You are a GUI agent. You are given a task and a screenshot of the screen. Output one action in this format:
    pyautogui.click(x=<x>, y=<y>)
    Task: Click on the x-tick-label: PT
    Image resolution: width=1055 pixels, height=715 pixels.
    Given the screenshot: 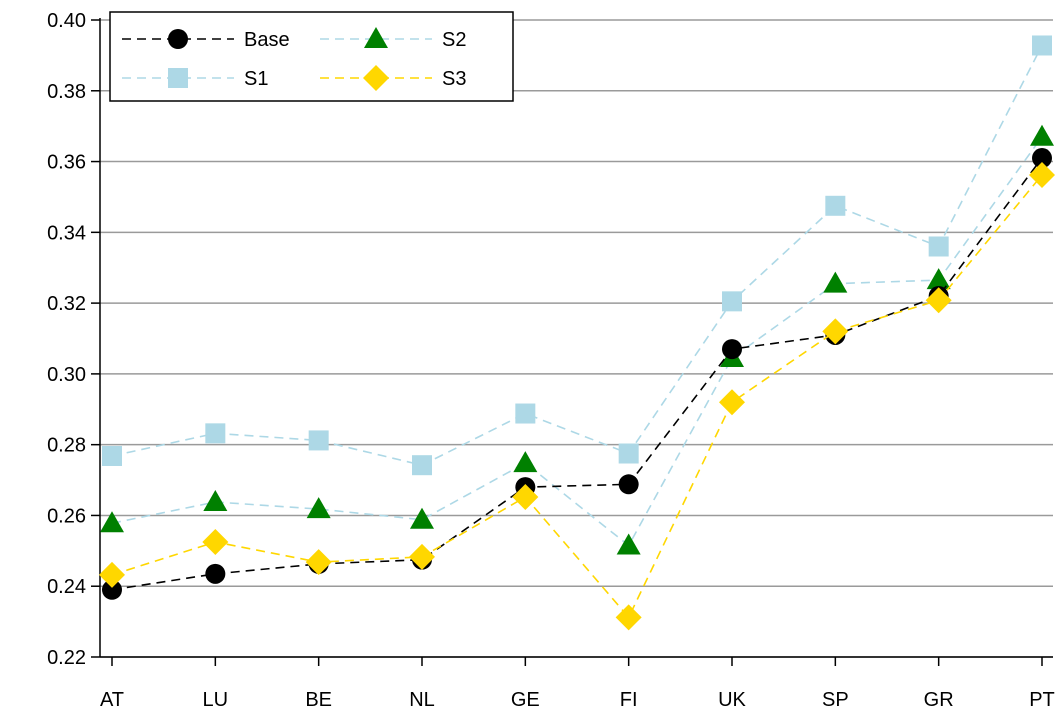 What is the action you would take?
    pyautogui.click(x=1042, y=700)
    